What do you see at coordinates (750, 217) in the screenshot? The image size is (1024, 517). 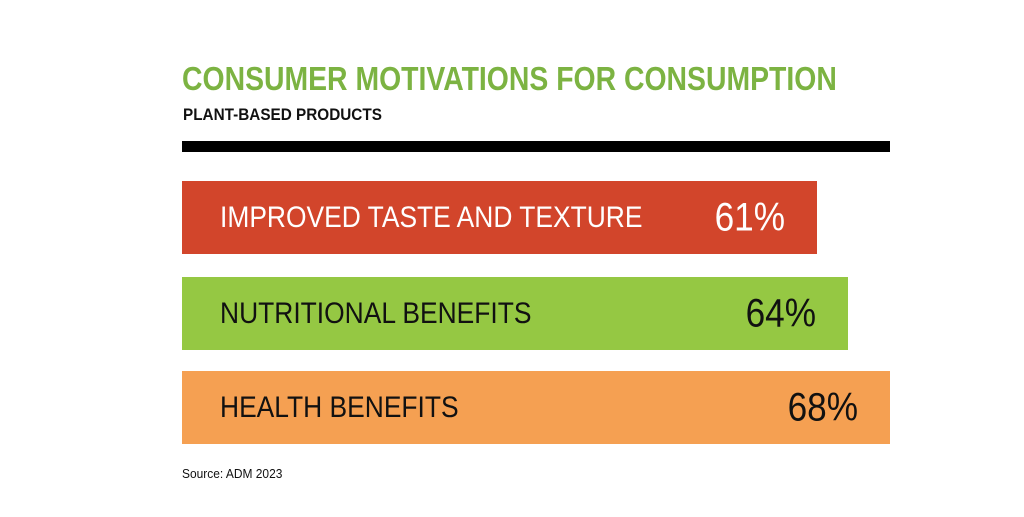 I see `bar-value-1: 61%` at bounding box center [750, 217].